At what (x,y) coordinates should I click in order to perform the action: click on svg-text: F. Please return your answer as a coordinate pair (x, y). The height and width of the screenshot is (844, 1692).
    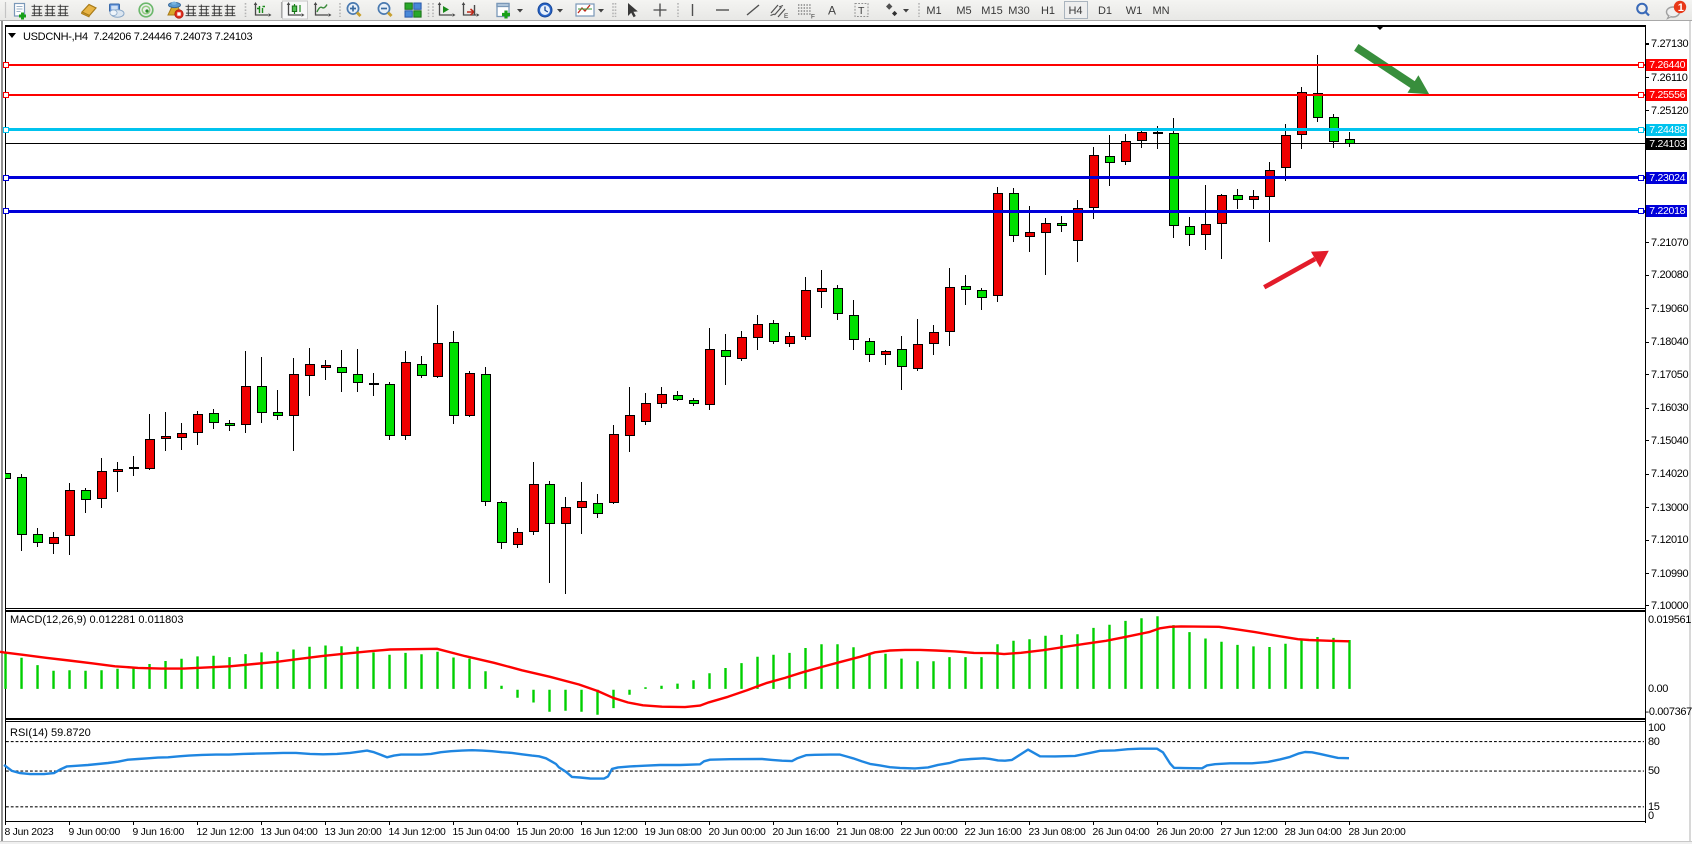
    Looking at the image, I should click on (813, 17).